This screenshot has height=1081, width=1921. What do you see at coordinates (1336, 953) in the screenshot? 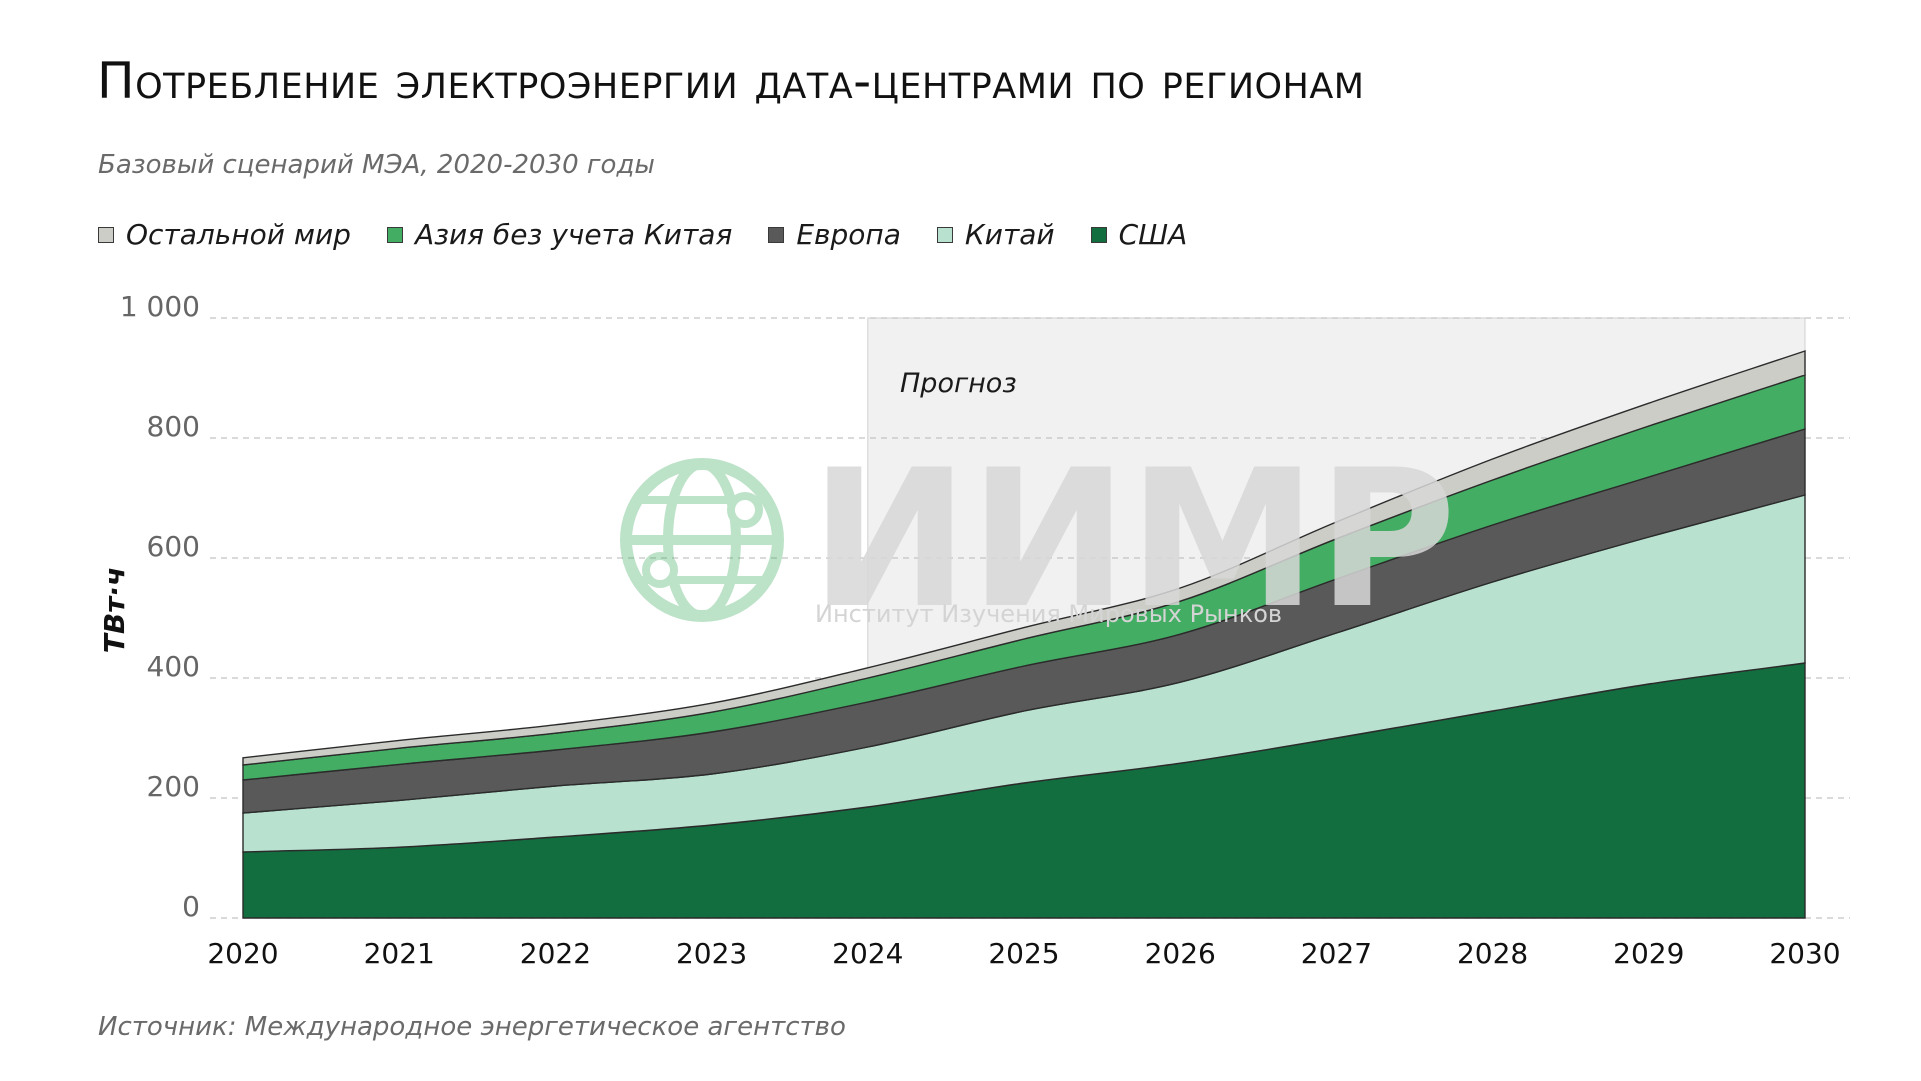
I see `x-tick-label: 2027` at bounding box center [1336, 953].